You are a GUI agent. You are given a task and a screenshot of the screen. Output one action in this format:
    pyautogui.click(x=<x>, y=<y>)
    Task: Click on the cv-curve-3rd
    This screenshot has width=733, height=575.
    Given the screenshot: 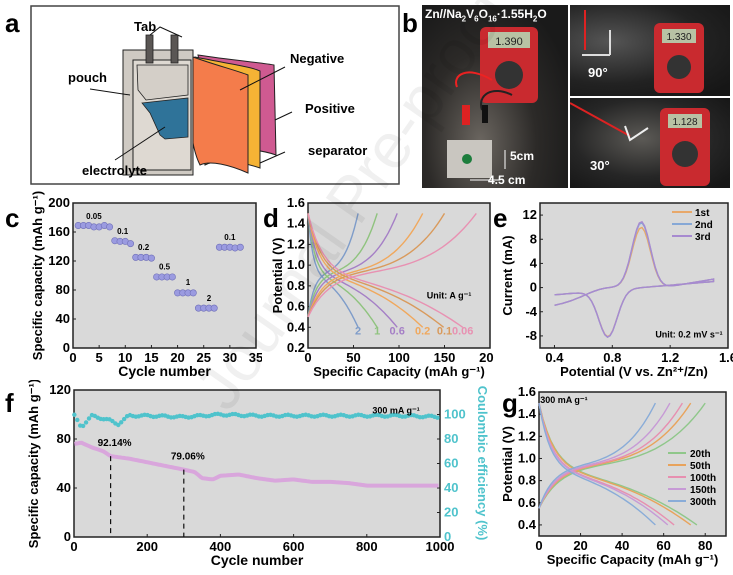 What is the action you would take?
    pyautogui.click(x=634, y=279)
    